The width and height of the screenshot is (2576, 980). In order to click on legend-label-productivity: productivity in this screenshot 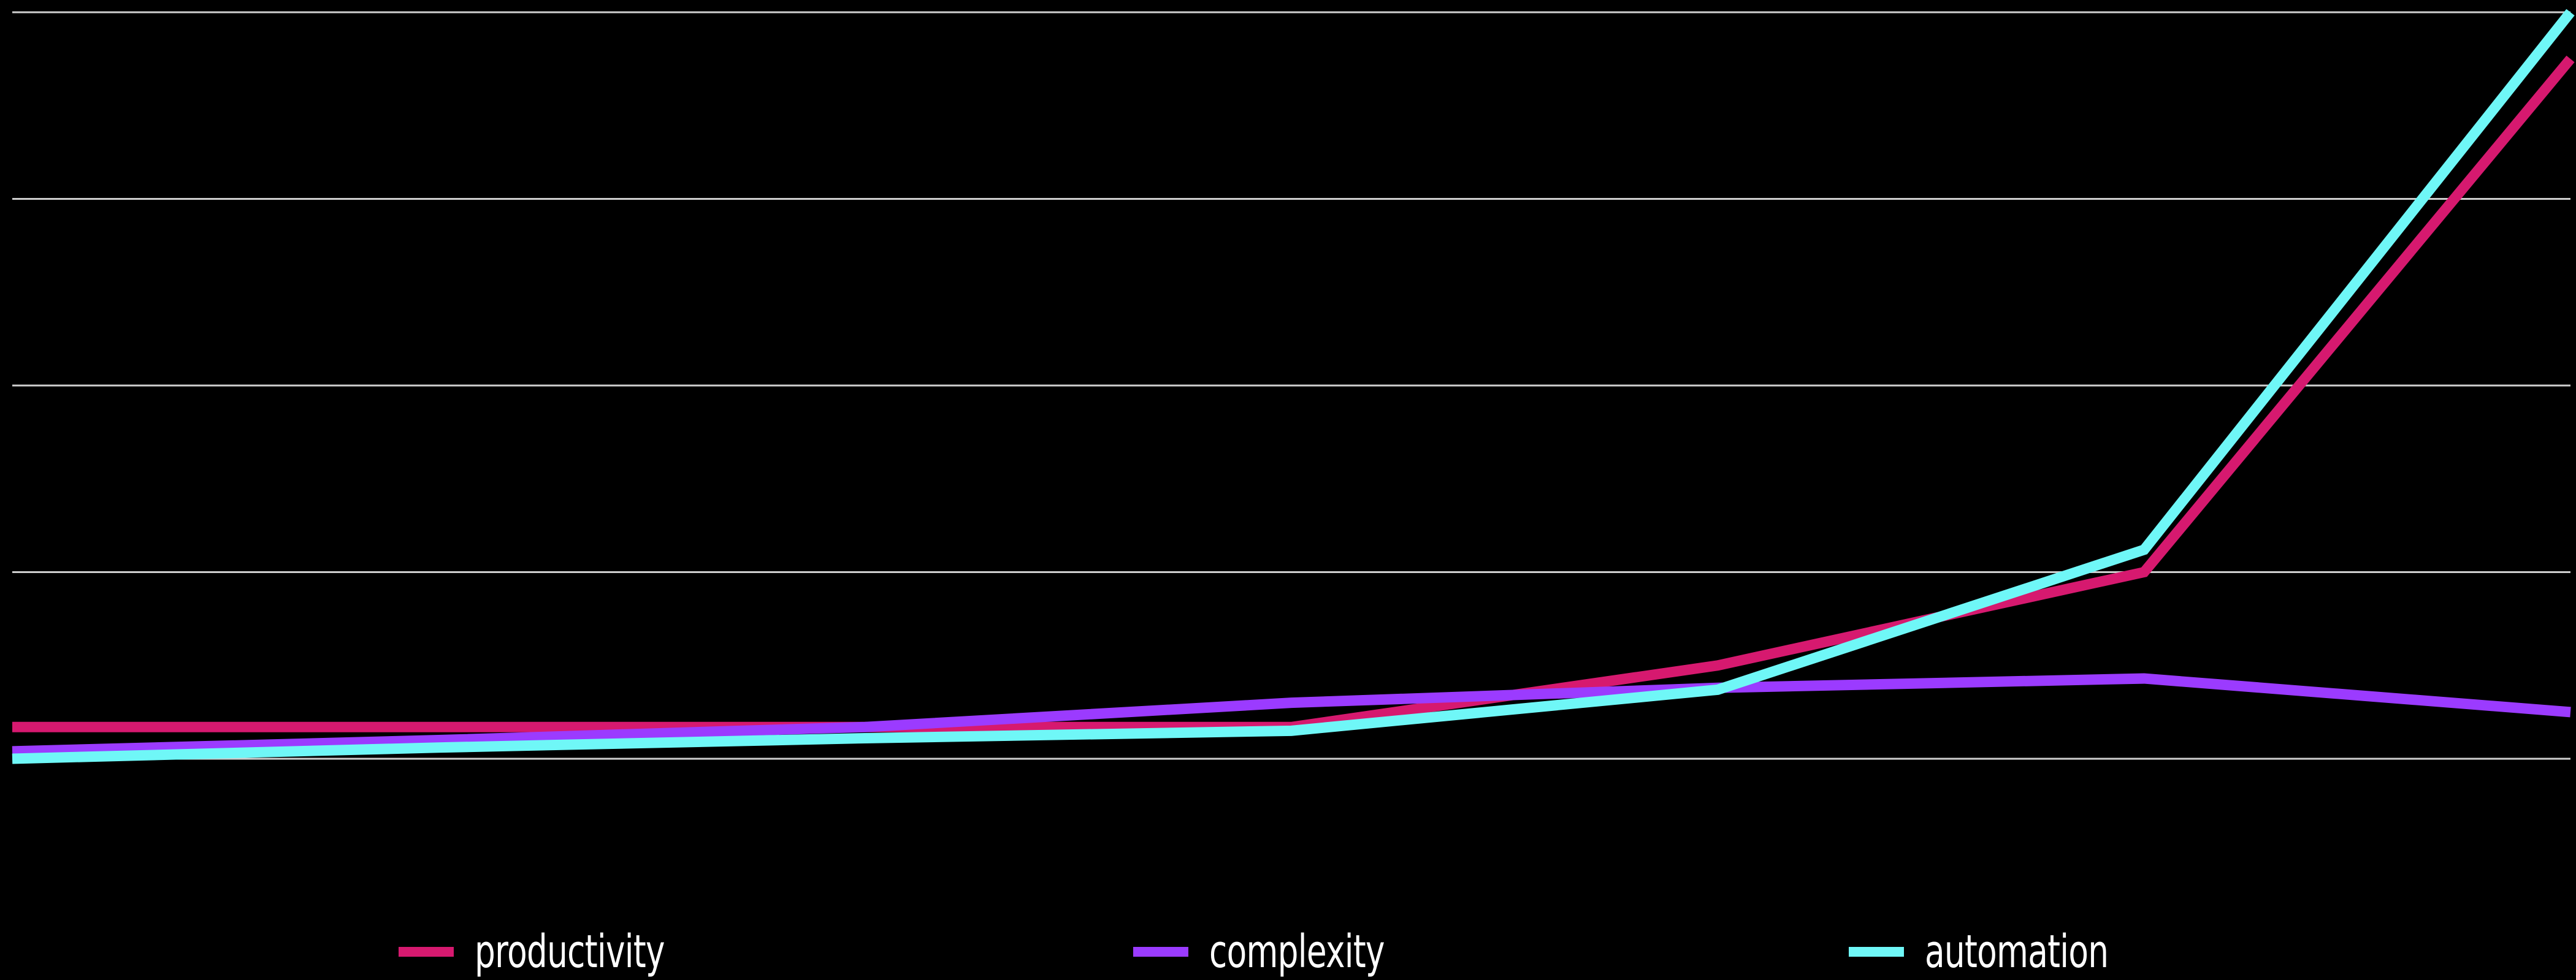, I will do `click(570, 951)`.